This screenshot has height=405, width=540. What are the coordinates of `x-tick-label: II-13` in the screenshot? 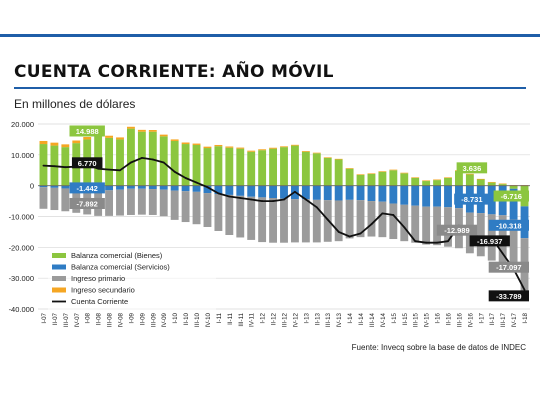 It's located at (317, 318).